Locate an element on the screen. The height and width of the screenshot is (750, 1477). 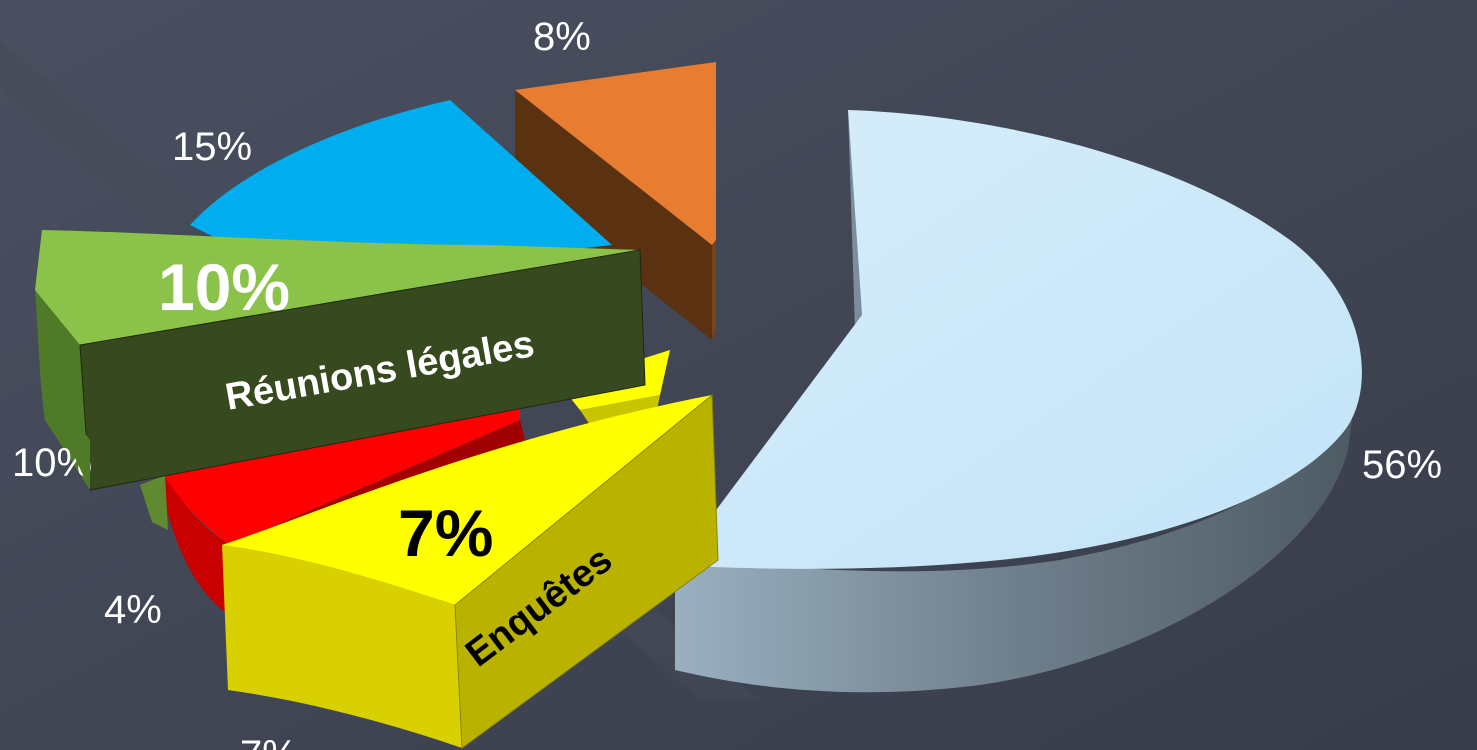
callout-reunions-left-overlay is located at coordinates (75, 445).